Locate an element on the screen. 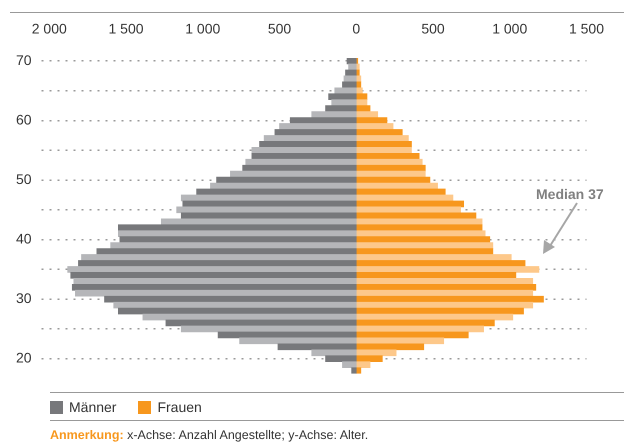  y-tick-label: 50 is located at coordinates (24, 178).